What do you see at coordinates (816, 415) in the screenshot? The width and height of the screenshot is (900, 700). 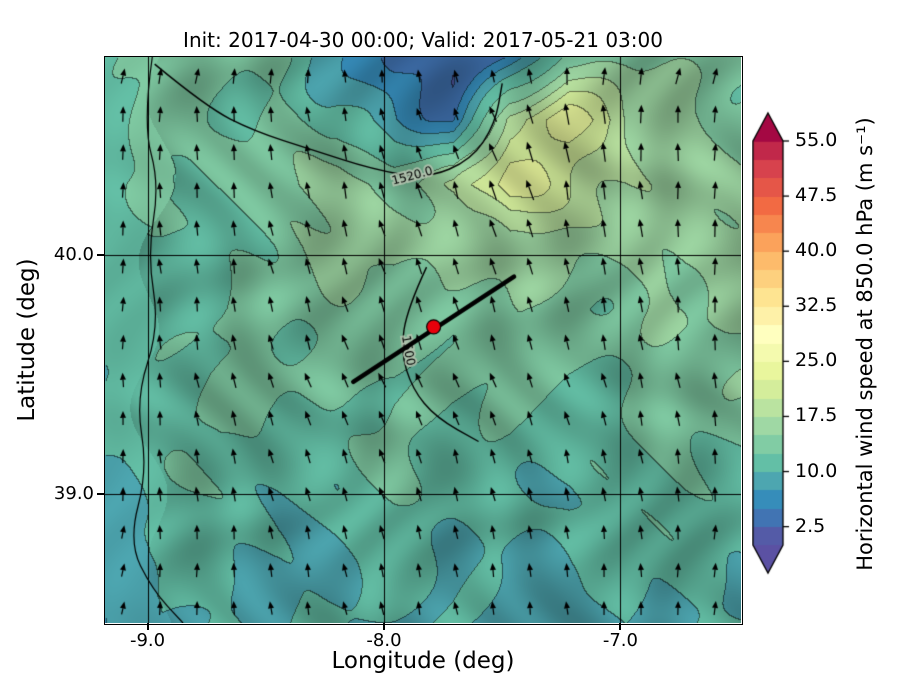 I see `colorbar-tick-label: 17.5` at bounding box center [816, 415].